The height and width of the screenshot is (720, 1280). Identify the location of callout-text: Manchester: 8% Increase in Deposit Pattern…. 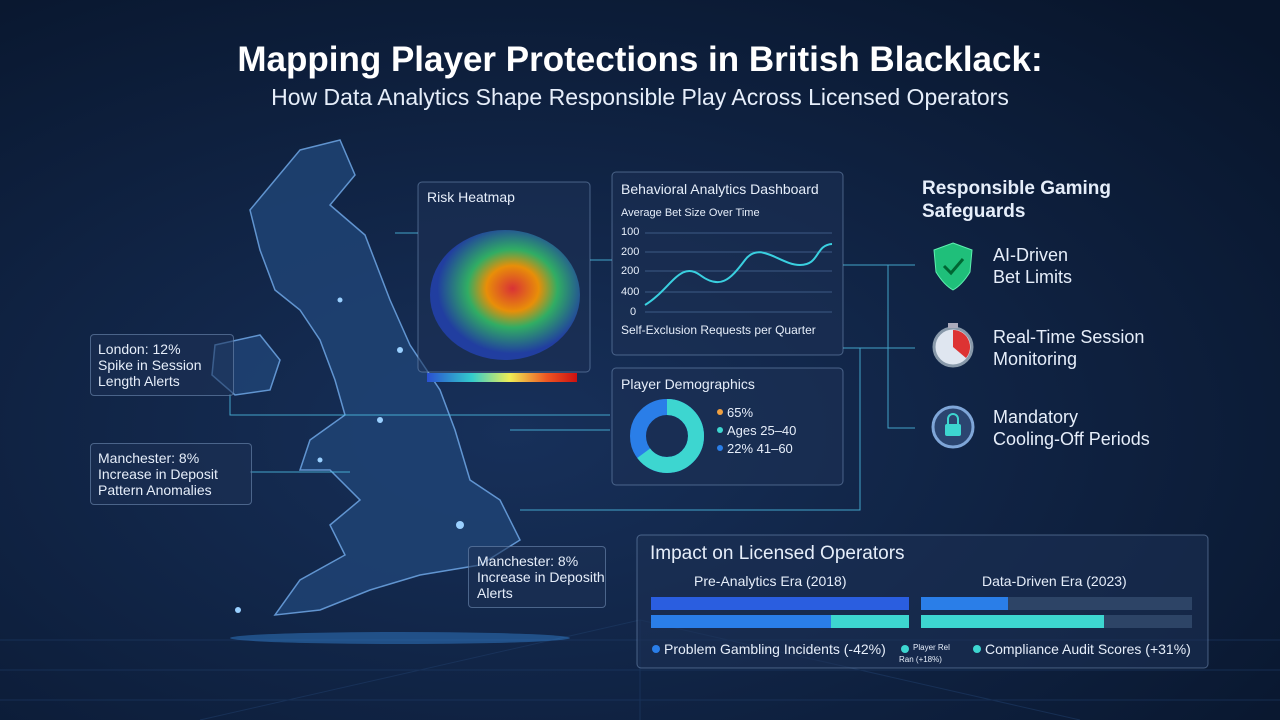
(158, 474).